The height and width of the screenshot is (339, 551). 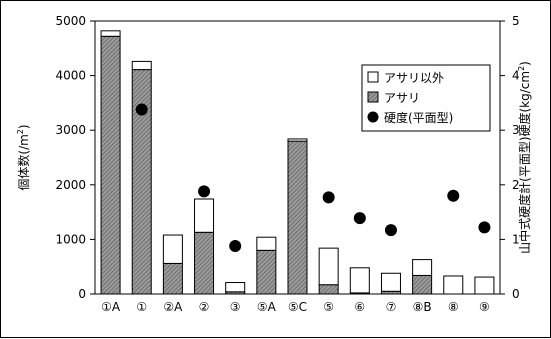 I want to click on y2-tick-label: 2, so click(x=516, y=185).